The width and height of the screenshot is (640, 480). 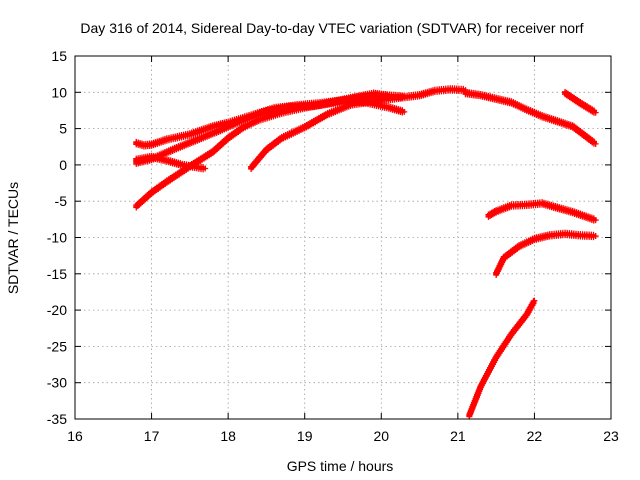 What do you see at coordinates (61, 201) in the screenshot?
I see `y-tick-label: -5` at bounding box center [61, 201].